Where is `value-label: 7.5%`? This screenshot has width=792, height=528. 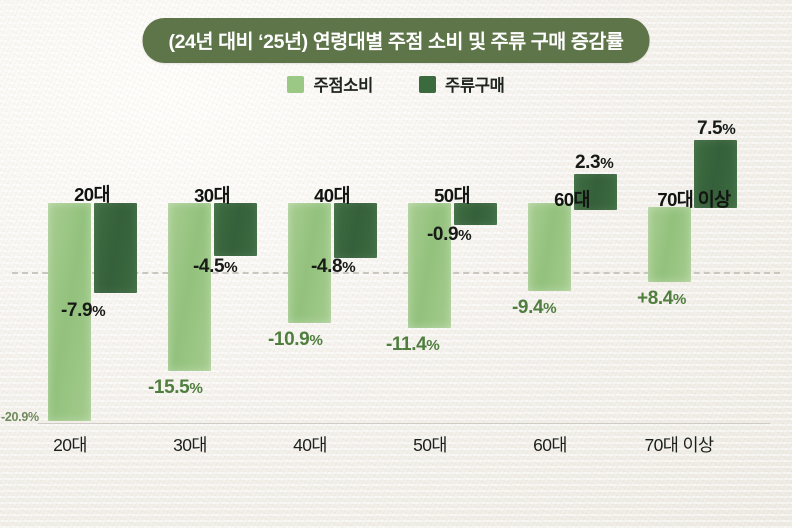
value-label: 7.5% is located at coordinates (716, 128).